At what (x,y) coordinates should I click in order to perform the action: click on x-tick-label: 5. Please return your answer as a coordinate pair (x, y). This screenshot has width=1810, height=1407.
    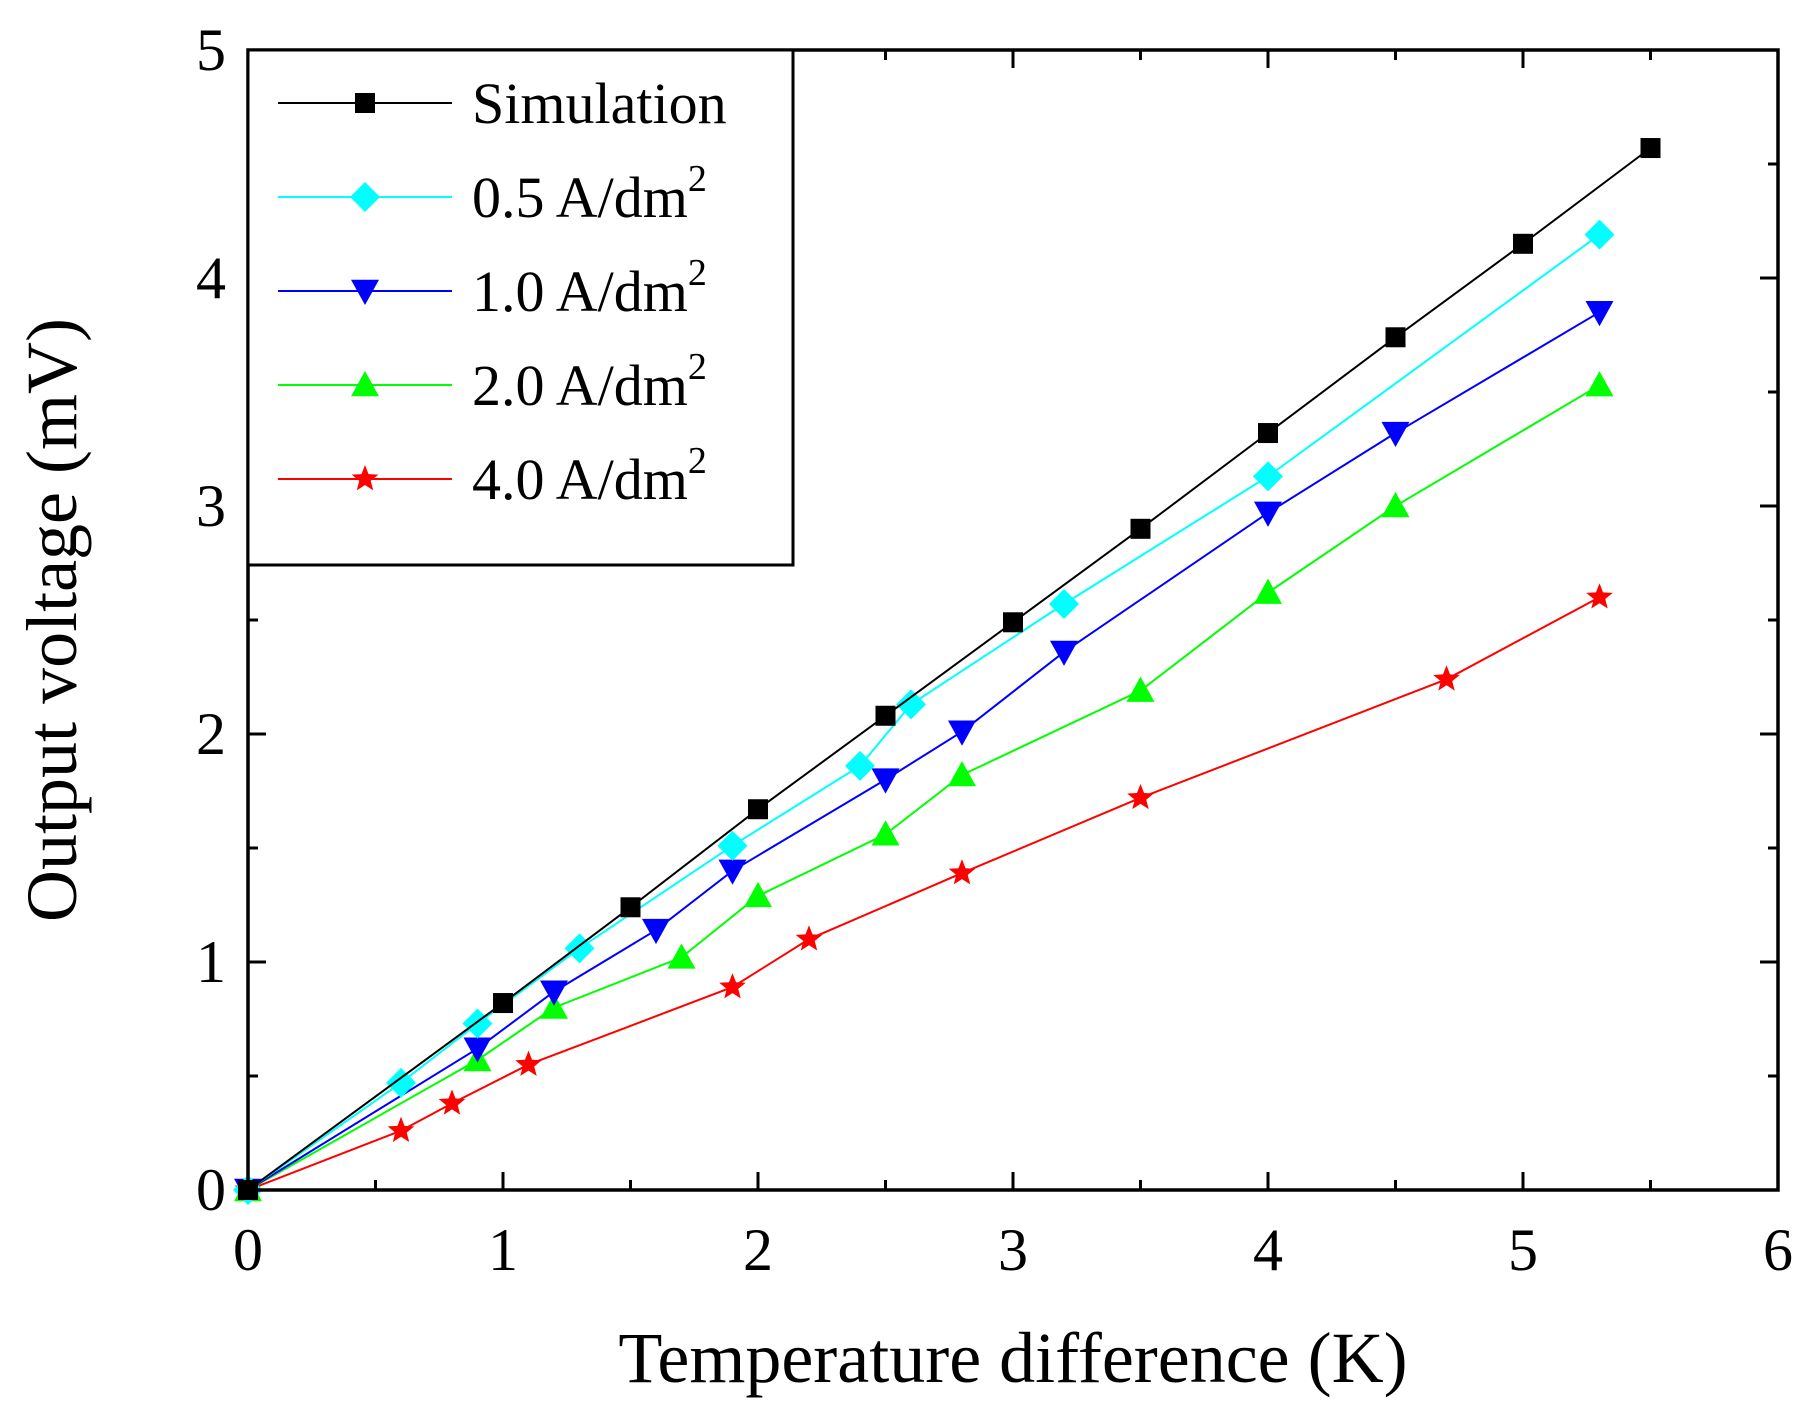
    Looking at the image, I should click on (1523, 1250).